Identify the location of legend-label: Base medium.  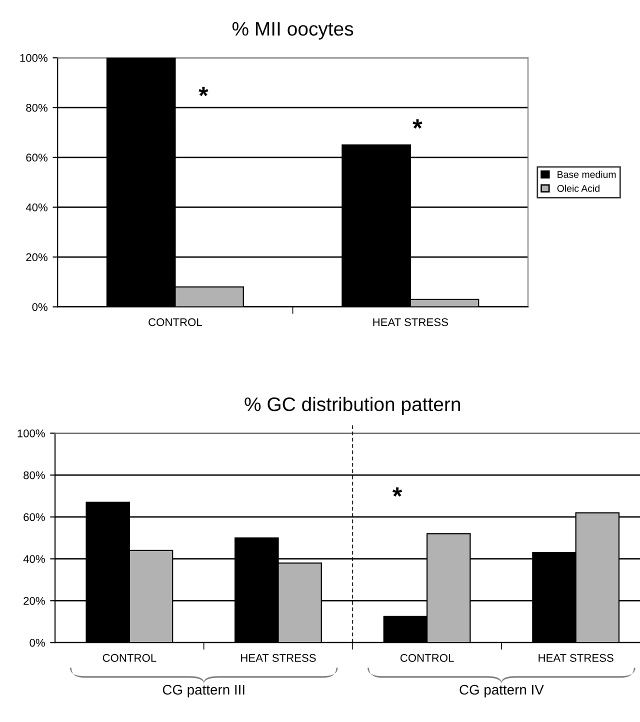
(587, 174).